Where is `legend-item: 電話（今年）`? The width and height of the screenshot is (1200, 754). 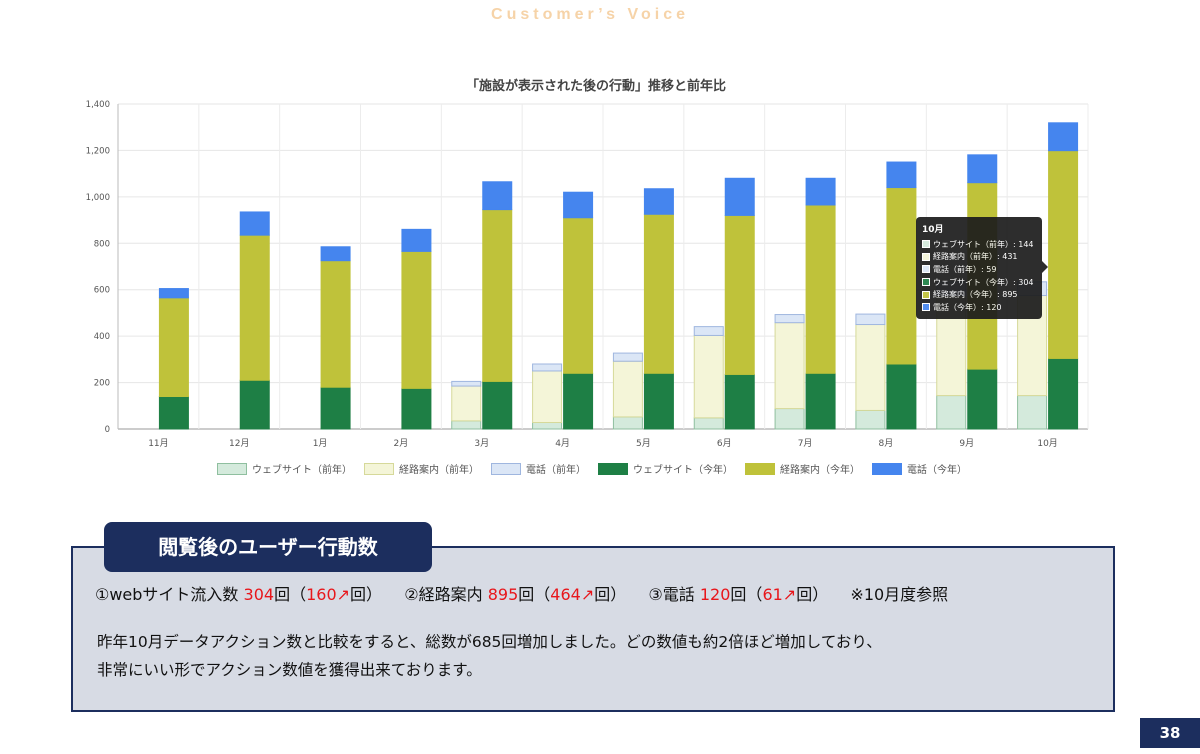
legend-item: 電話（今年） is located at coordinates (919, 468).